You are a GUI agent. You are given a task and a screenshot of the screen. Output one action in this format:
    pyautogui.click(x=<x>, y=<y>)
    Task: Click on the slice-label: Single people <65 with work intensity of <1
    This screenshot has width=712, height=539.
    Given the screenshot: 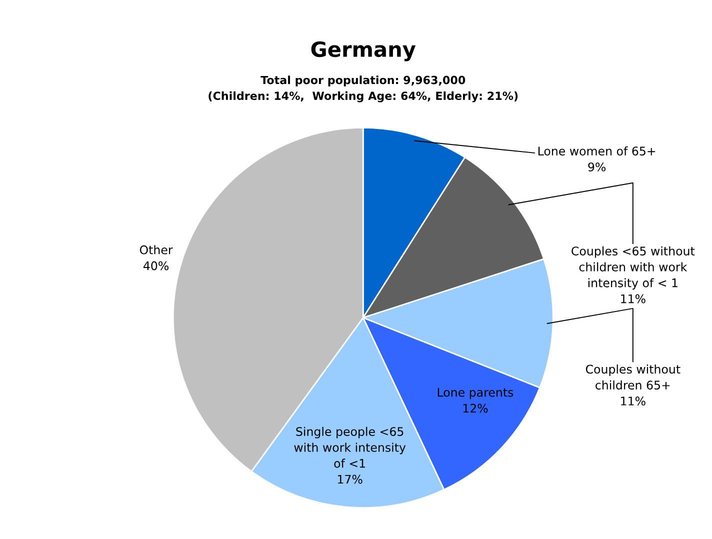 What is the action you would take?
    pyautogui.click(x=350, y=447)
    